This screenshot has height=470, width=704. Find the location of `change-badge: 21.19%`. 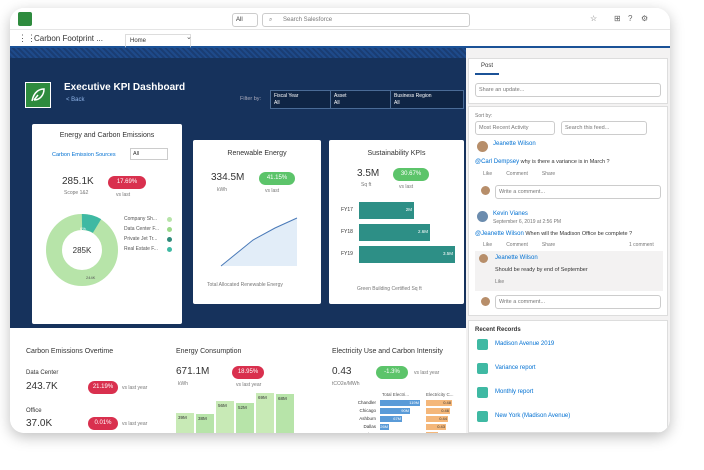

change-badge: 21.19% is located at coordinates (103, 387).